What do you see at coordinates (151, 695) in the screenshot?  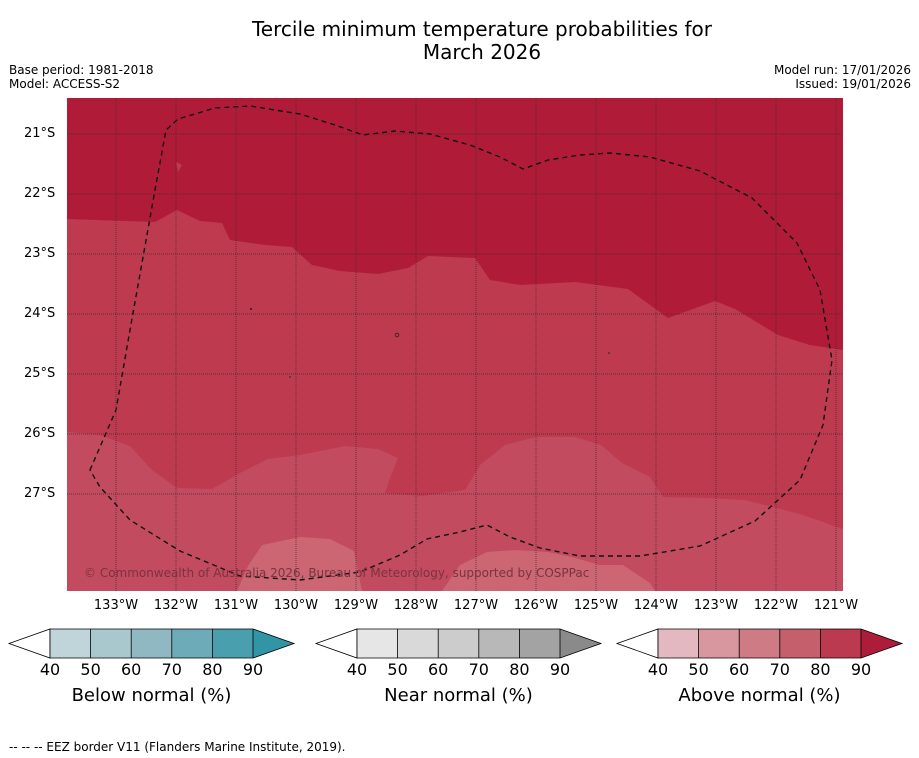 I see `colorbar-below-title: Below normal (%)` at bounding box center [151, 695].